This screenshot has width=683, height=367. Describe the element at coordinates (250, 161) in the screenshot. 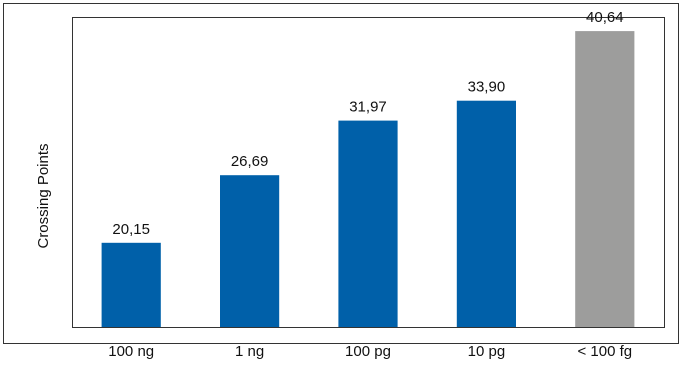

I see `bar-value-label-1: 26,69` at that location.